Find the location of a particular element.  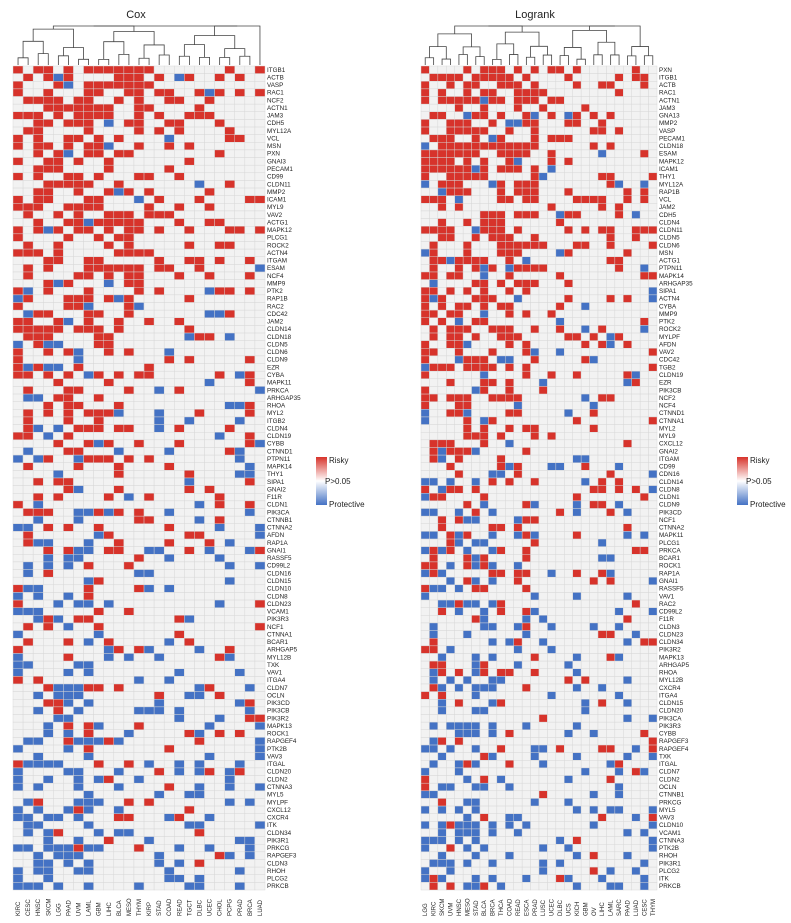

dendrogram-link is located at coordinates (114, 50).